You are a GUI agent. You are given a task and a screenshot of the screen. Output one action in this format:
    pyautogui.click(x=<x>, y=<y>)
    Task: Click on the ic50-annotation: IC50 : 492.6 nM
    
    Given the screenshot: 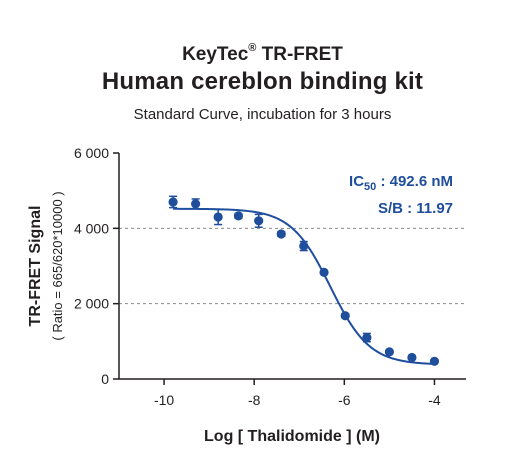 What is the action you would take?
    pyautogui.click(x=401, y=183)
    